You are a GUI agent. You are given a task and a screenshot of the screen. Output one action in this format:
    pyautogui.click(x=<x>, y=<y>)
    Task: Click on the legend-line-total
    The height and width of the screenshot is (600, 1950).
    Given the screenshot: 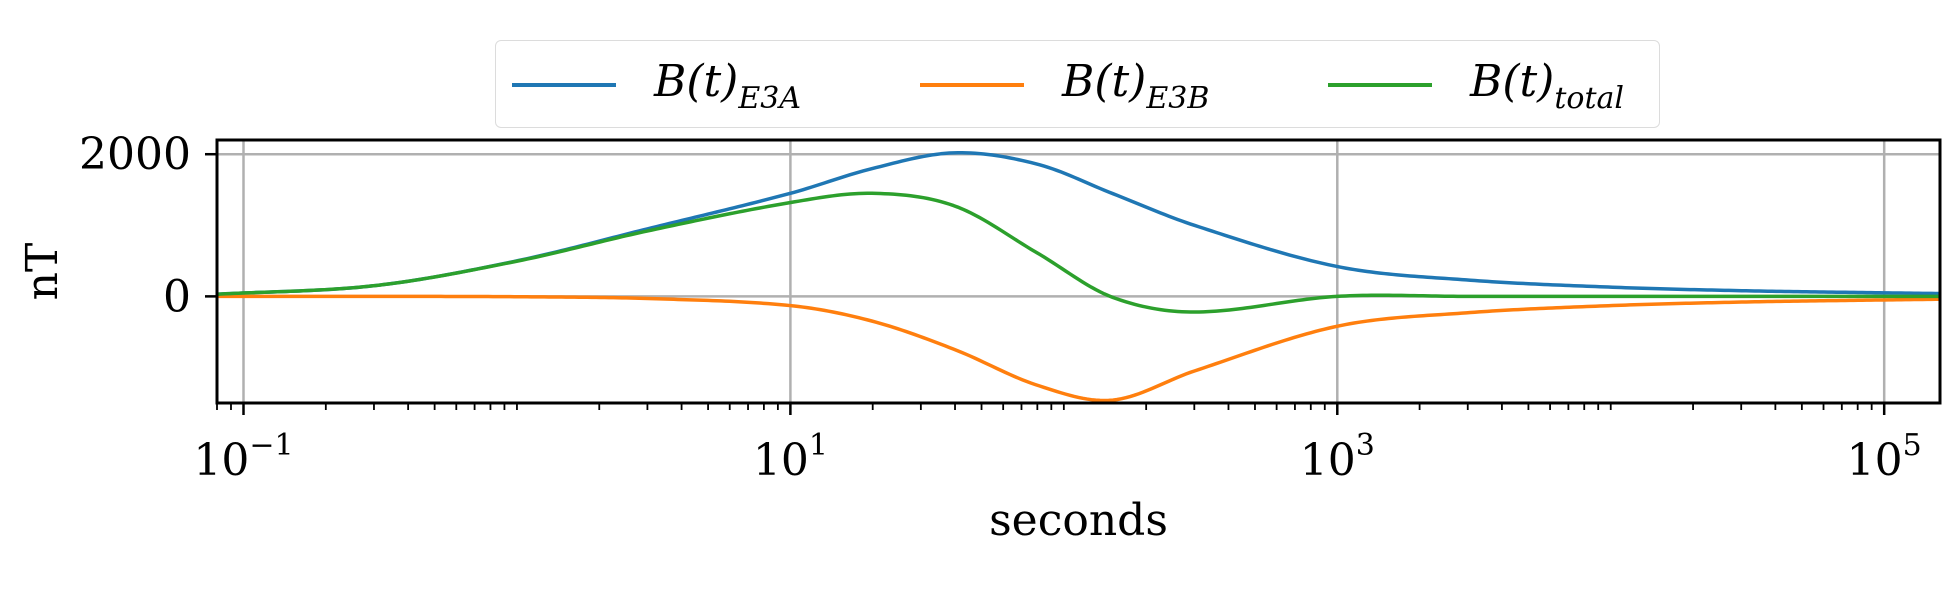 What is the action you would take?
    pyautogui.click(x=1380, y=85)
    